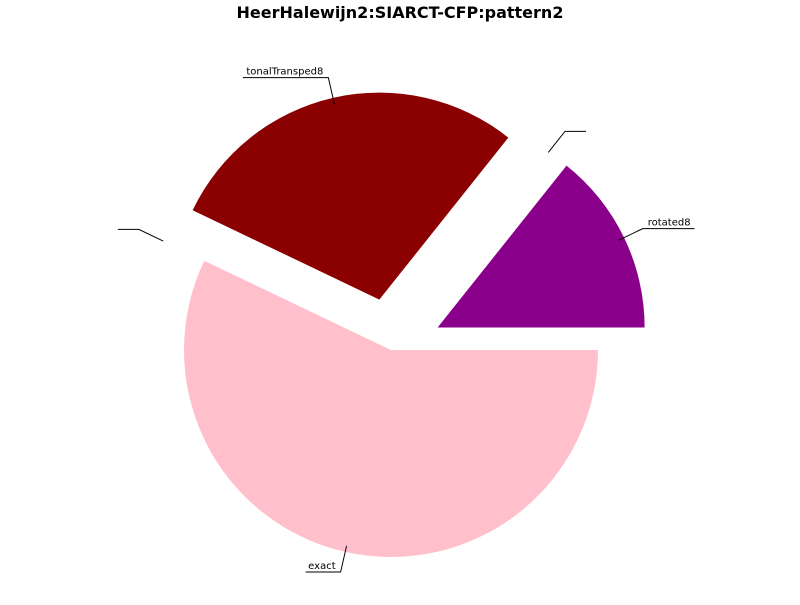 Image resolution: width=800 pixels, height=605 pixels. Describe the element at coordinates (400, 12) in the screenshot. I see `chart-title: HeerHalewijn2:SIARCT-CFP:pattern2` at that location.